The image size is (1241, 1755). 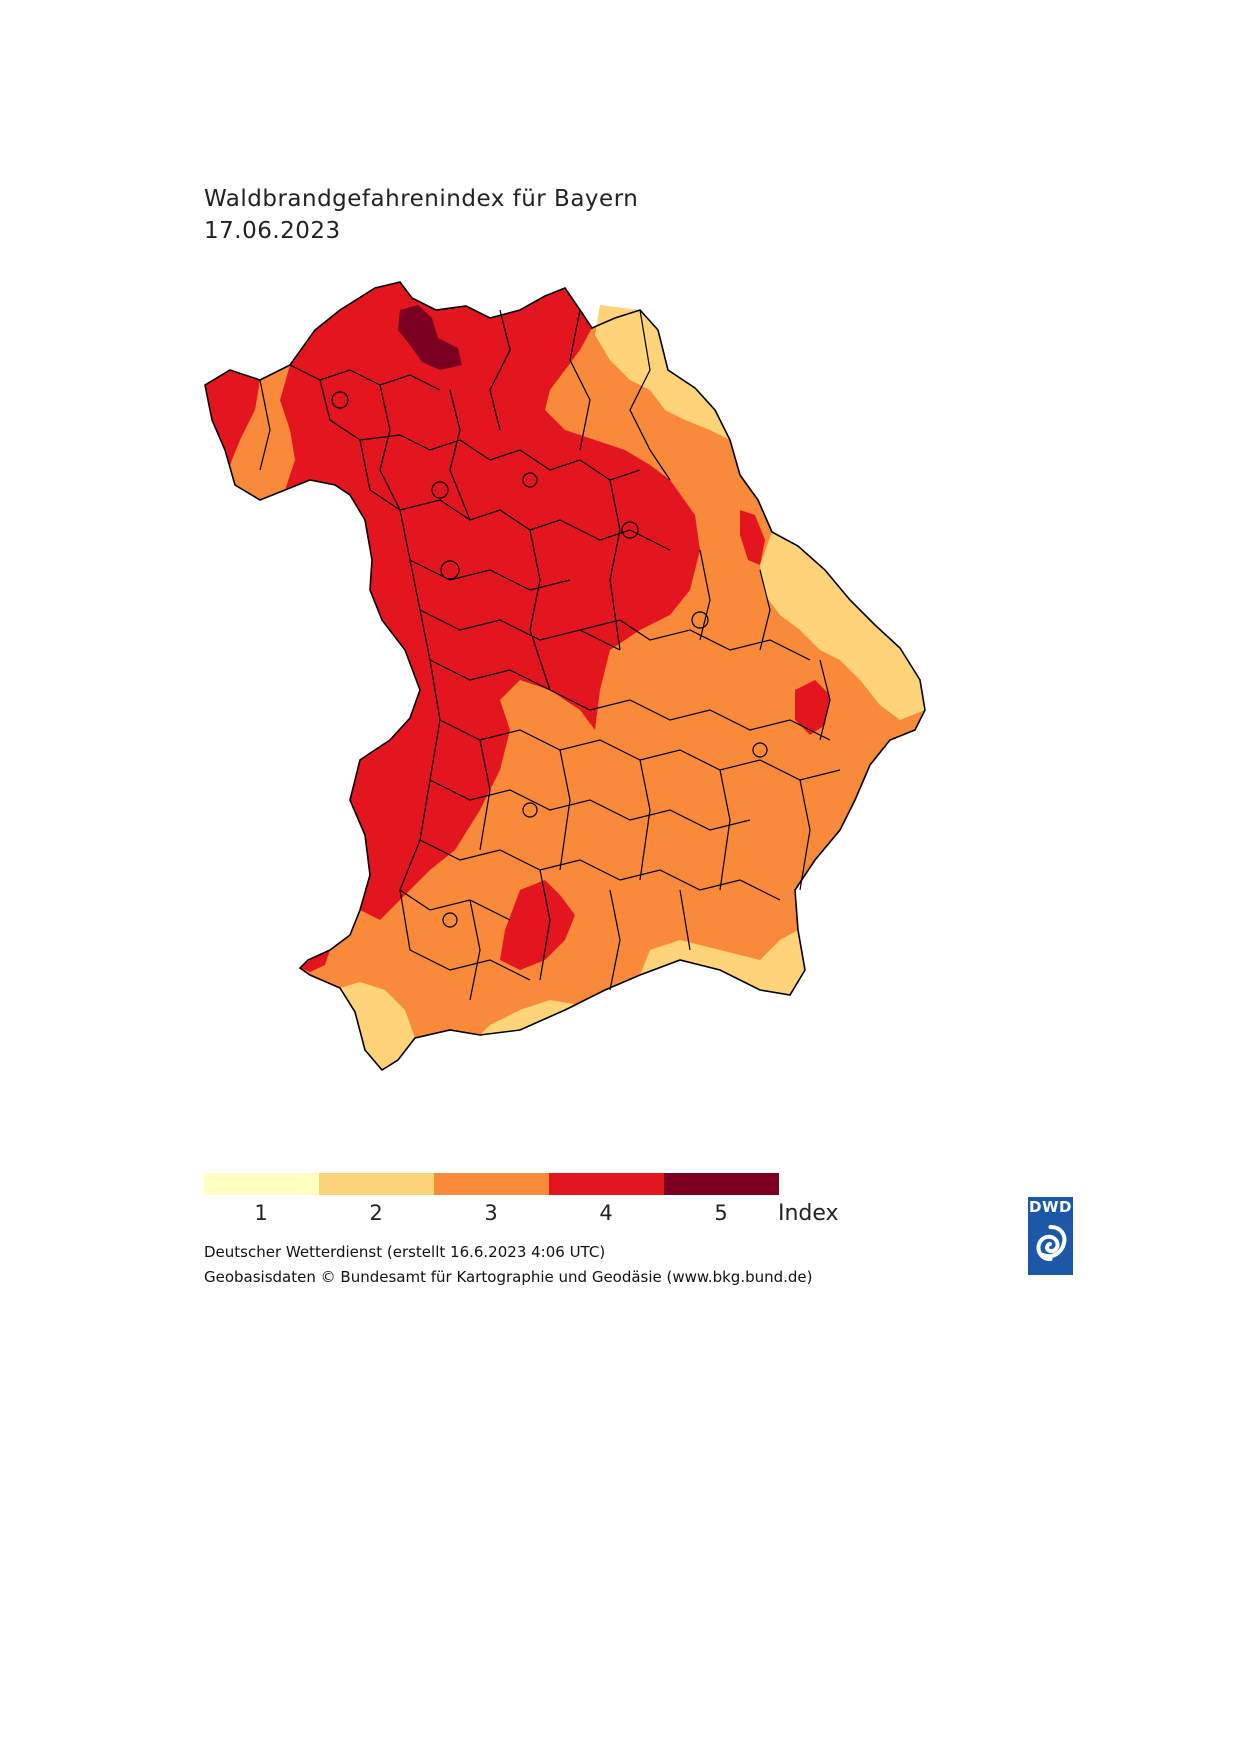 I want to click on map-zone-class-2-northeast, so click(x=662, y=372).